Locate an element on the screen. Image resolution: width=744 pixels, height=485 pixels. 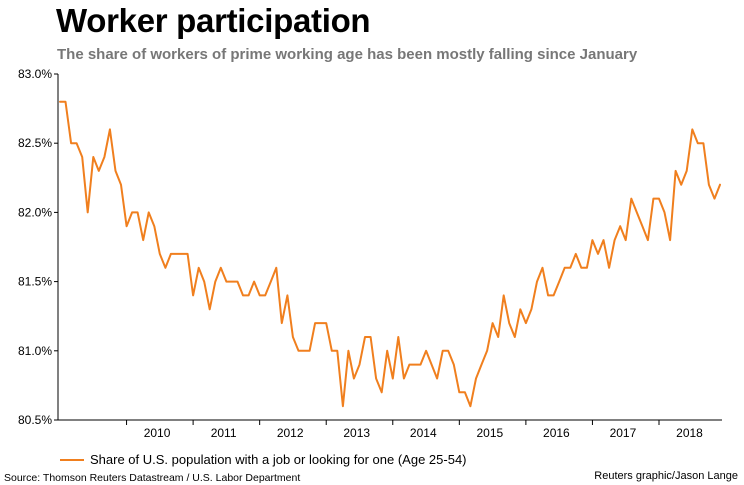
x-tick-label: 2016 is located at coordinates (556, 433).